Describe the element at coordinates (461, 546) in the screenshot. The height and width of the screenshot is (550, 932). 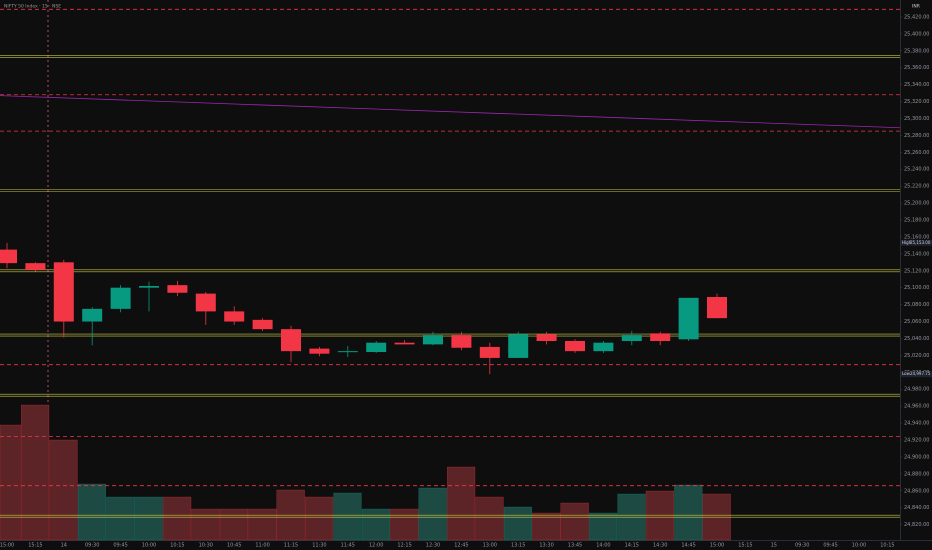
I see `x-tick-label: 12:45` at that location.